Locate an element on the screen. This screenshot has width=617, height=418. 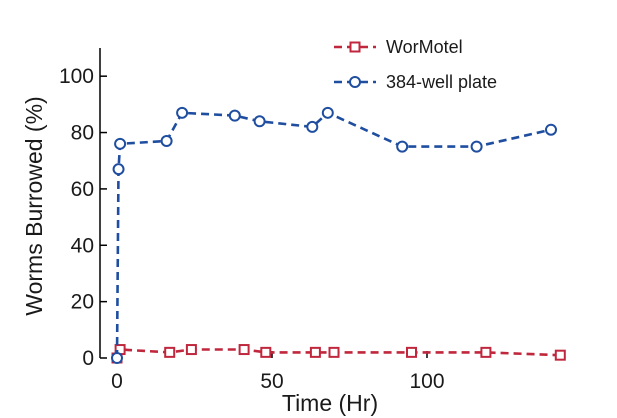
x-axis: 0 50 100 is located at coordinates (278, 372).